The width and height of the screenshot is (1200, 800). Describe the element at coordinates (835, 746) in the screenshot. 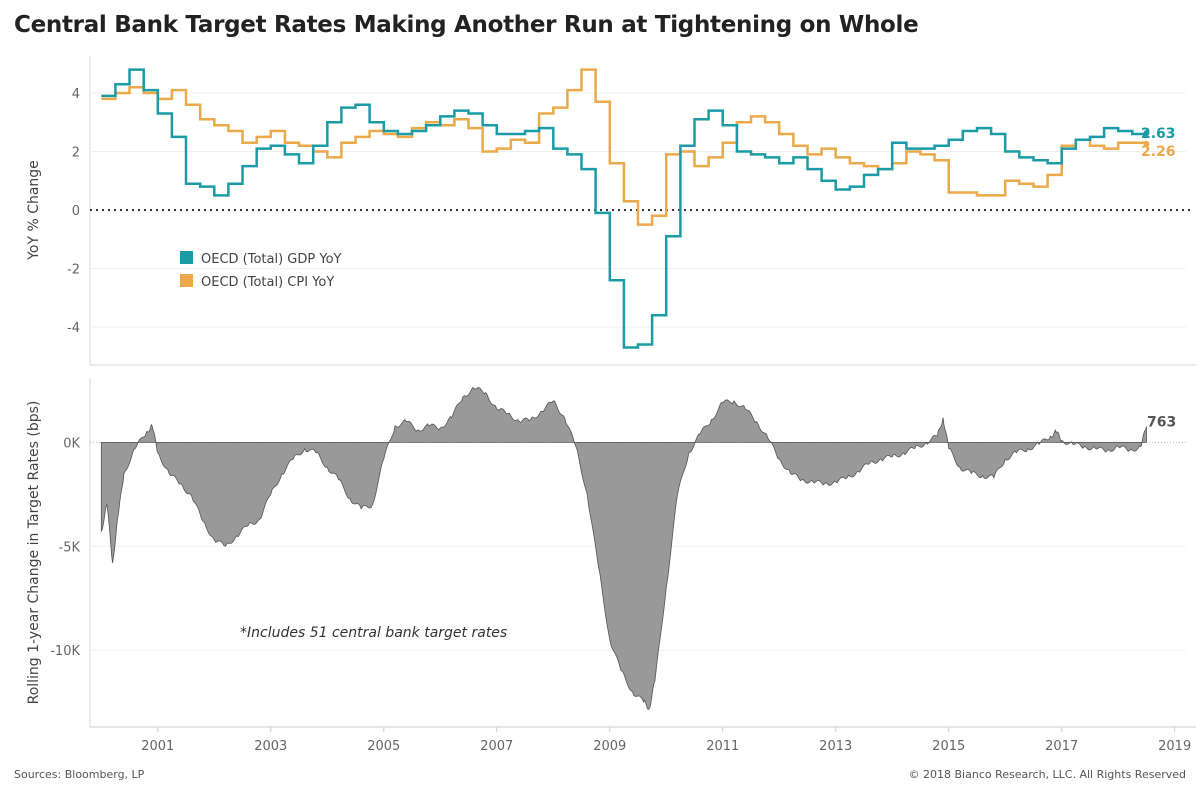

I see `x-tick-label: 2013` at that location.